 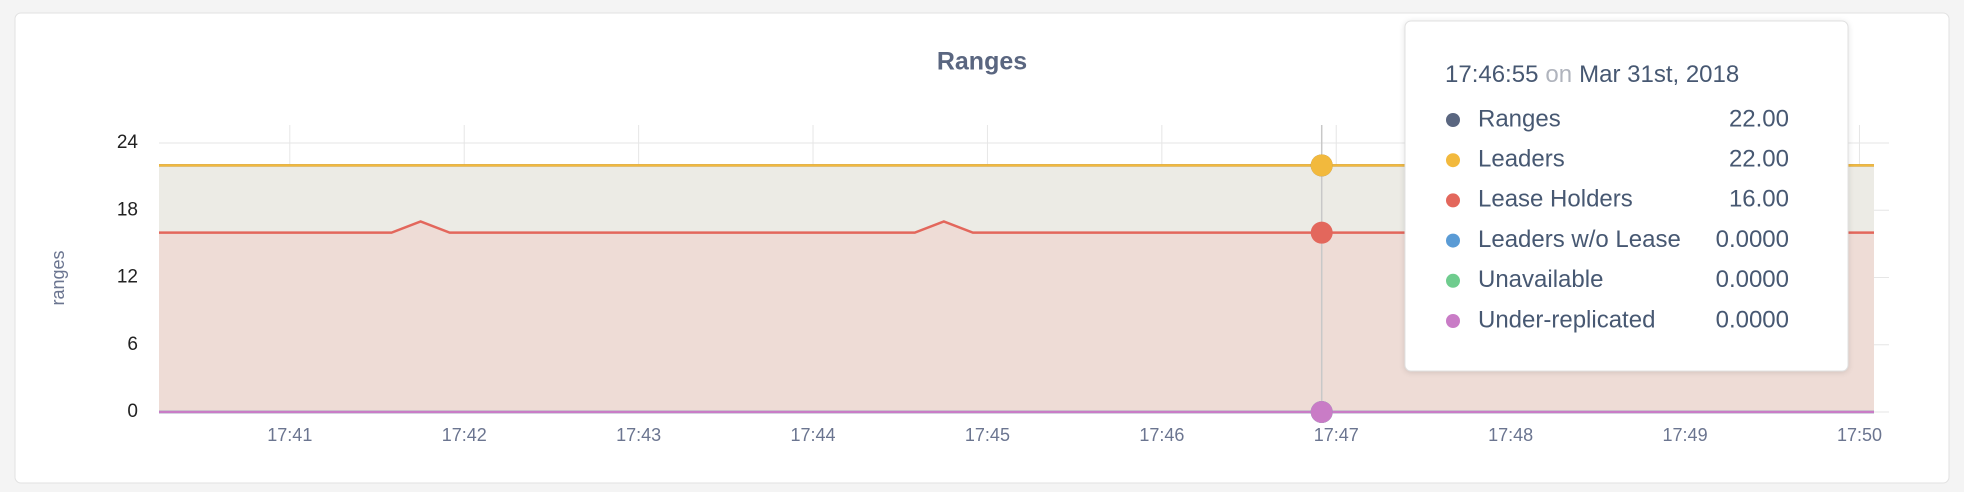 I want to click on tooltip-series-name: Leaders w/o Lease, so click(x=1579, y=239).